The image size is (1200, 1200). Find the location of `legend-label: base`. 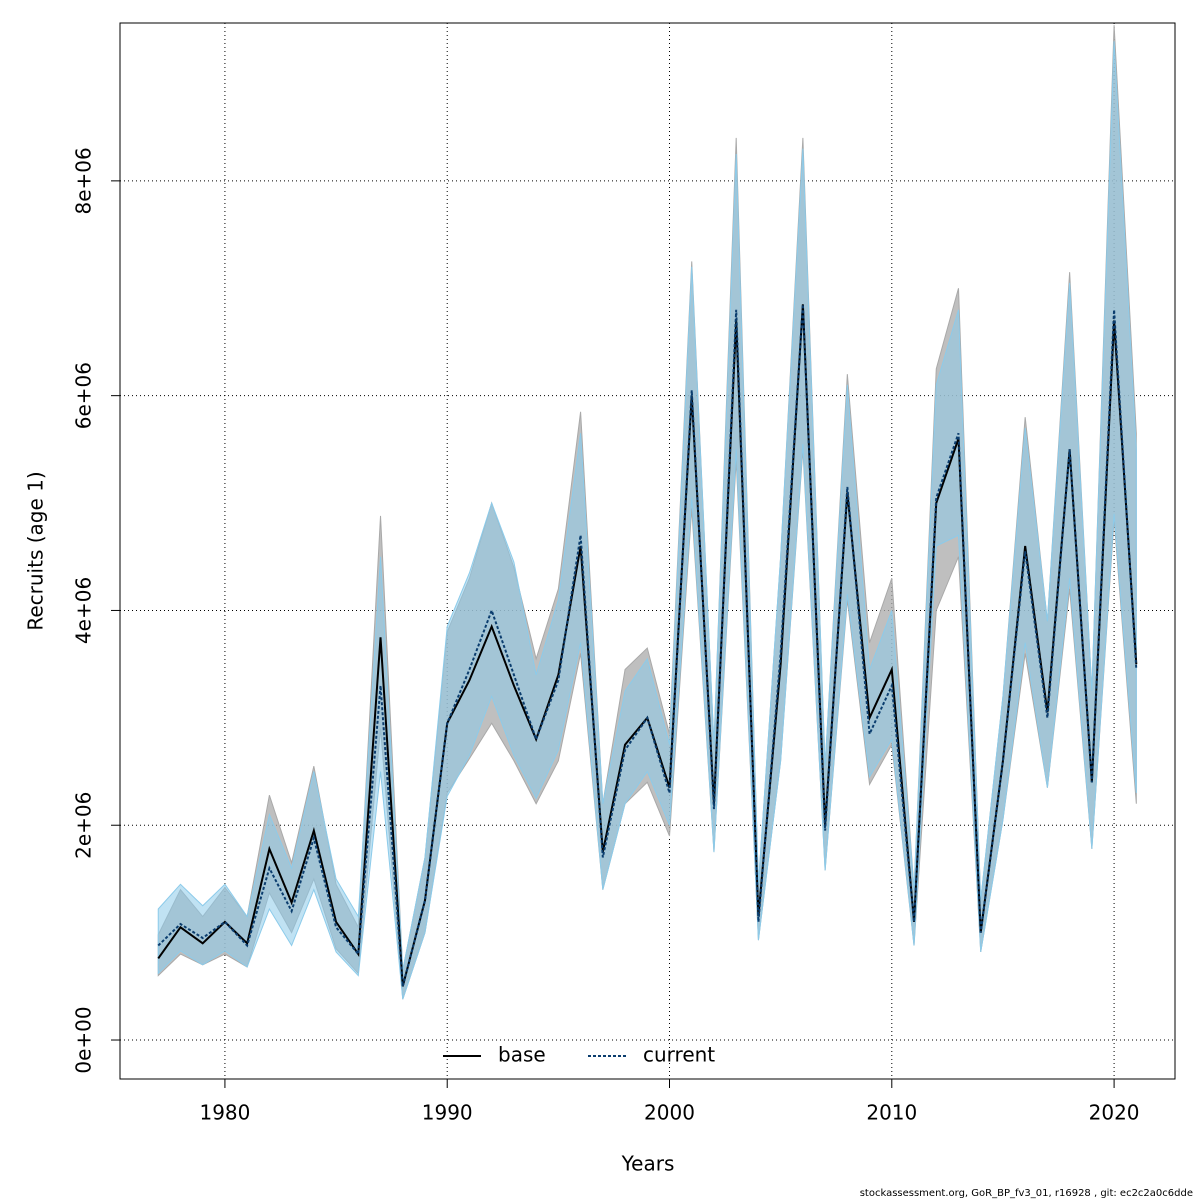

legend-label: base is located at coordinates (522, 1055).